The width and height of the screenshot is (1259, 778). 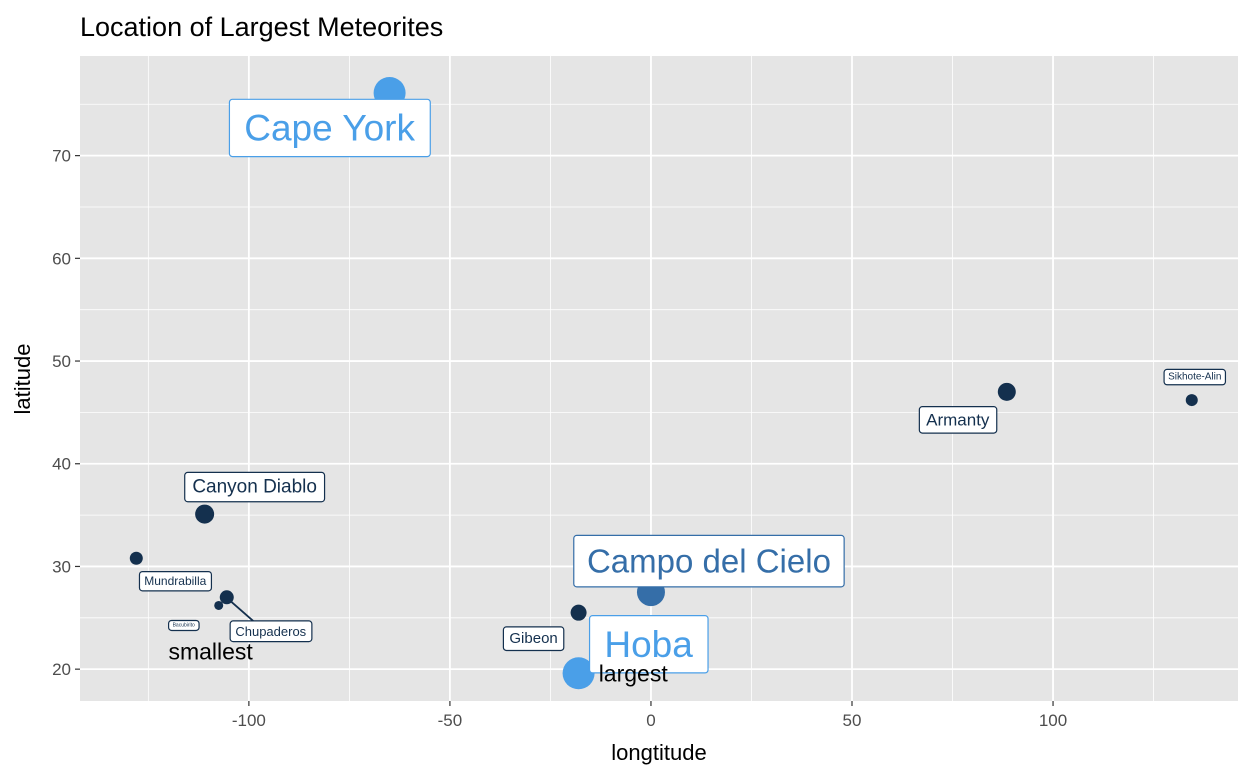 I want to click on label-text: Hoba, so click(x=648, y=644).